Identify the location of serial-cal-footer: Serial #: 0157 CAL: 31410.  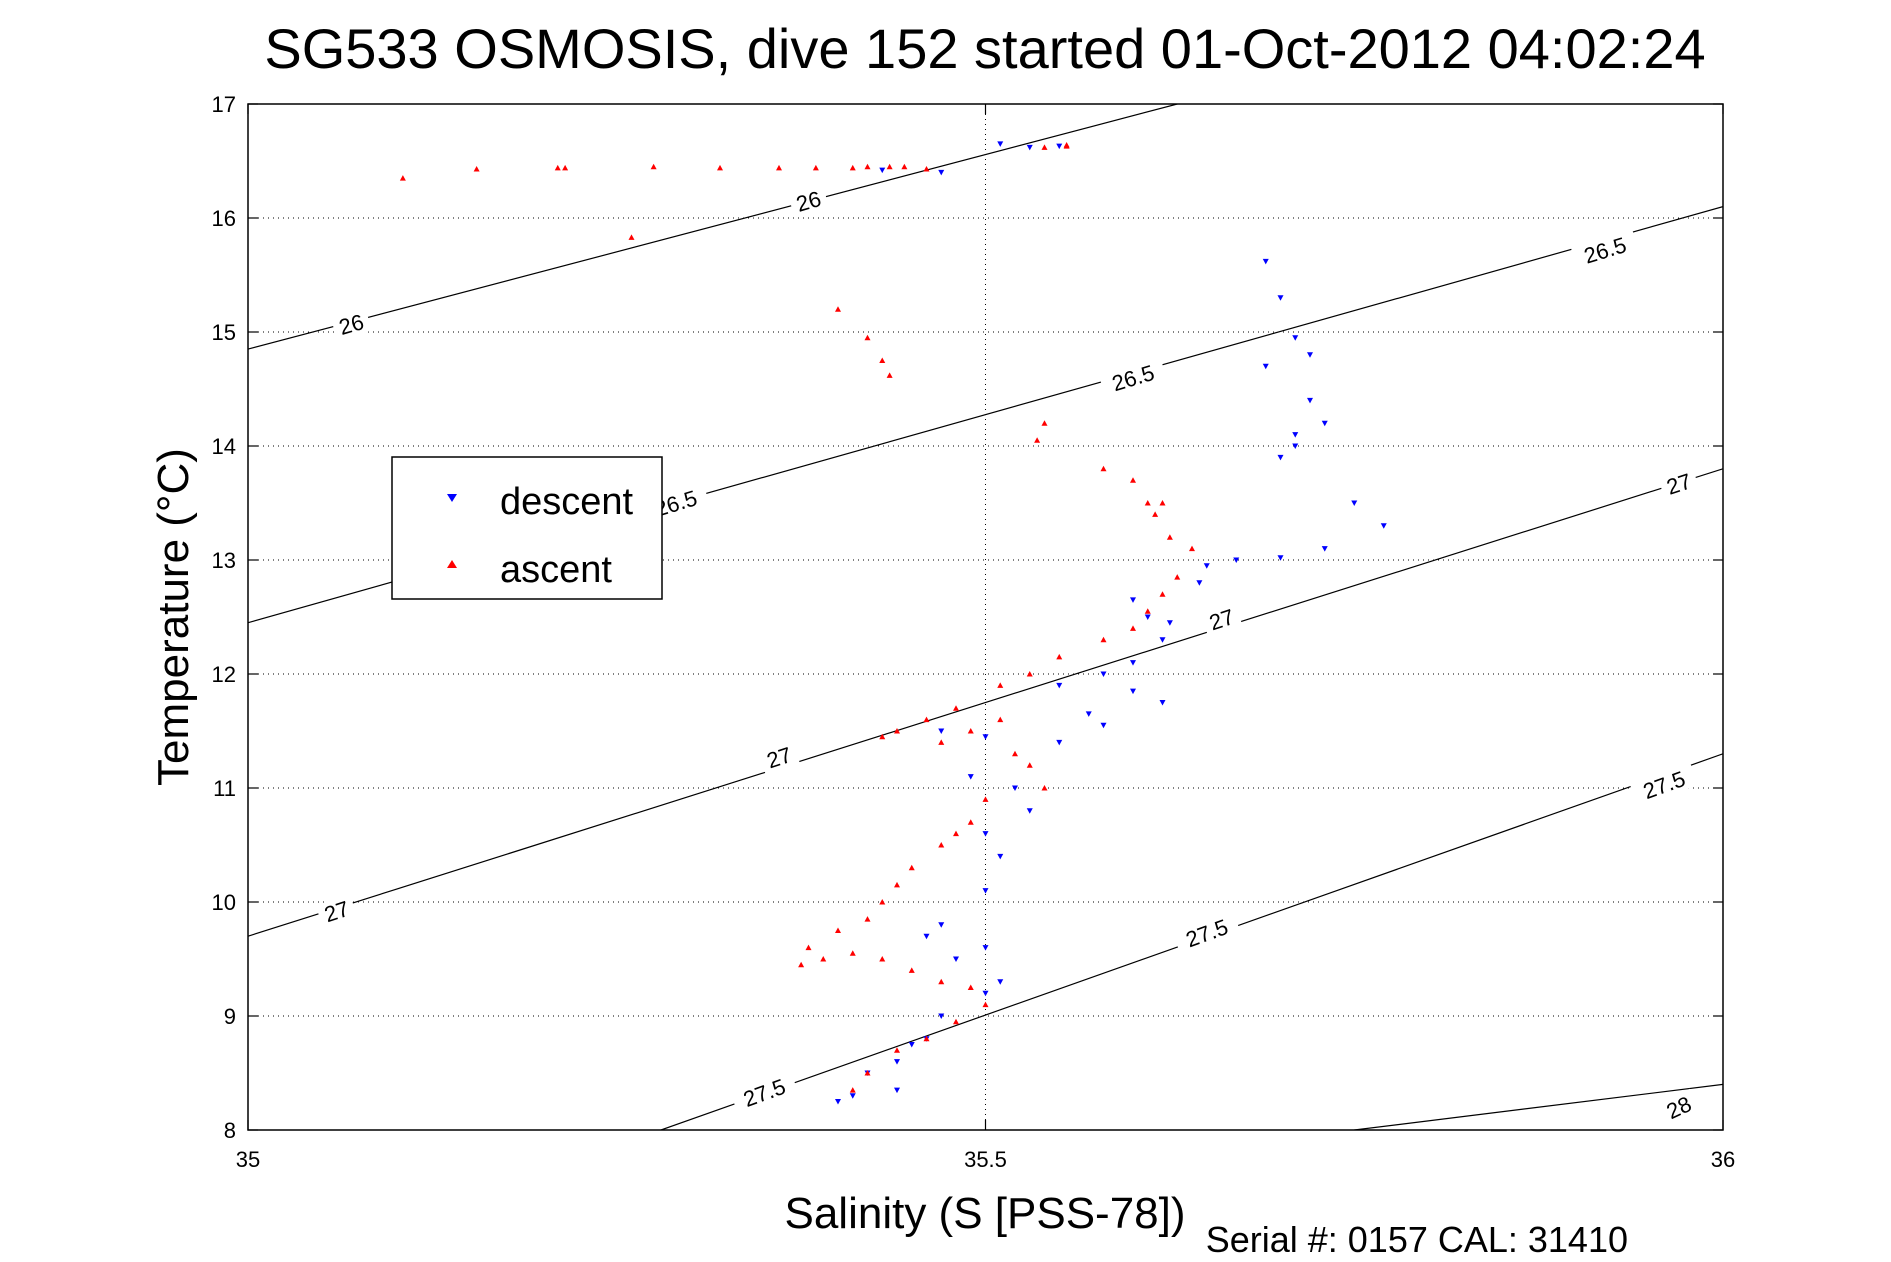
(1417, 1239).